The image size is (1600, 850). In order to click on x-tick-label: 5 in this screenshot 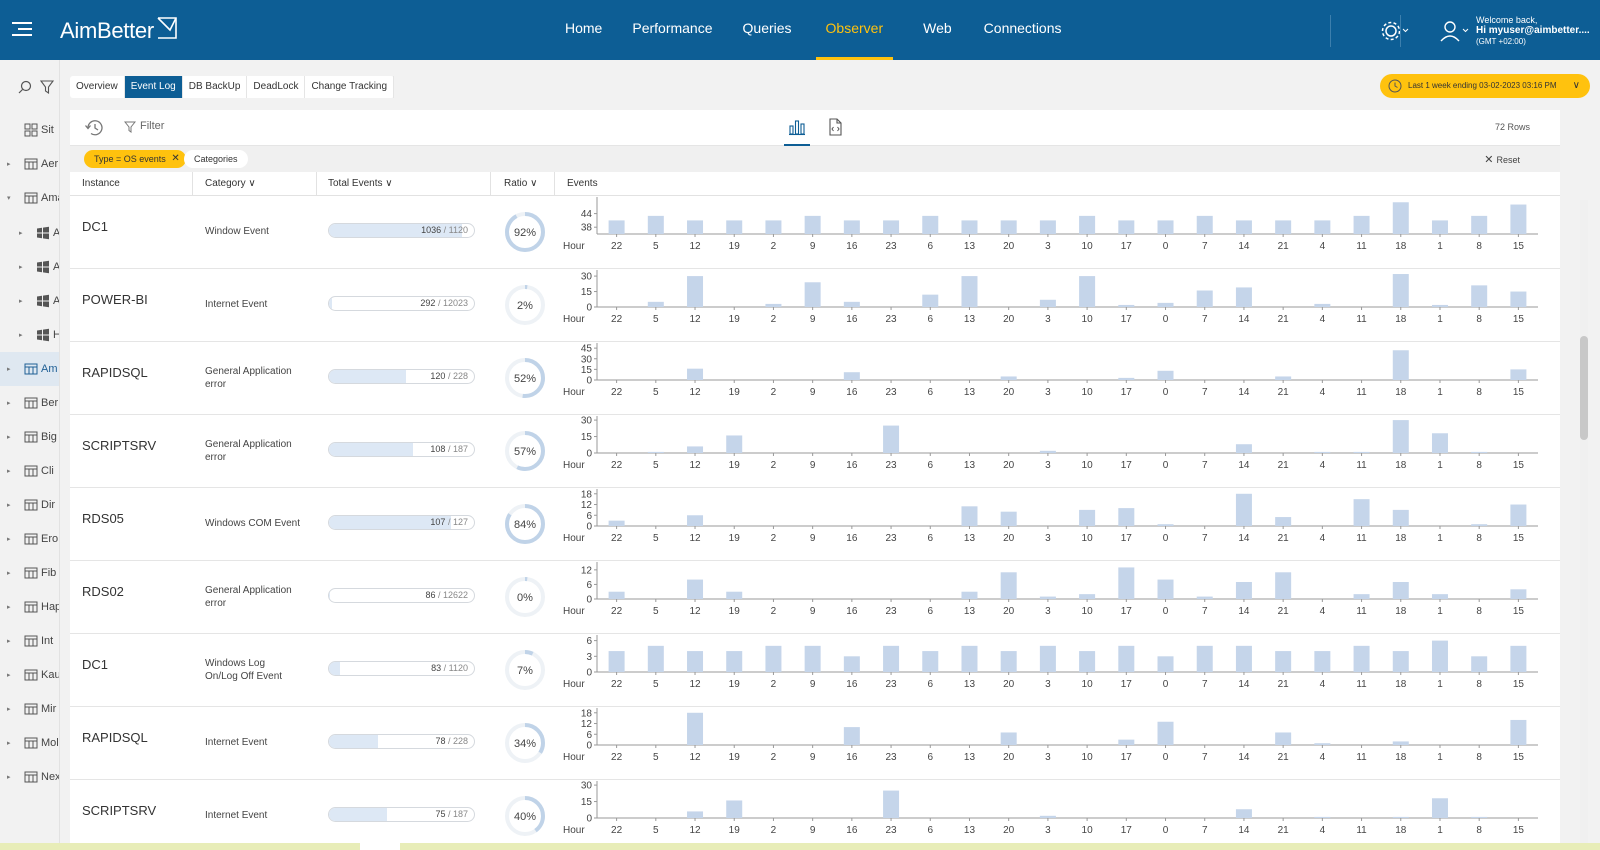, I will do `click(656, 246)`.